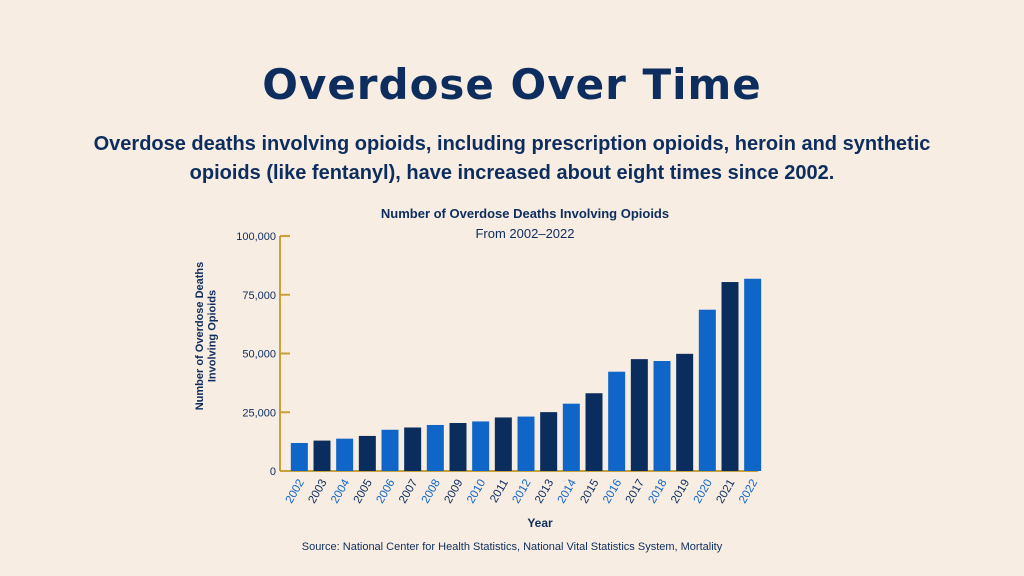 The height and width of the screenshot is (576, 1024). I want to click on bar-2015, so click(594, 432).